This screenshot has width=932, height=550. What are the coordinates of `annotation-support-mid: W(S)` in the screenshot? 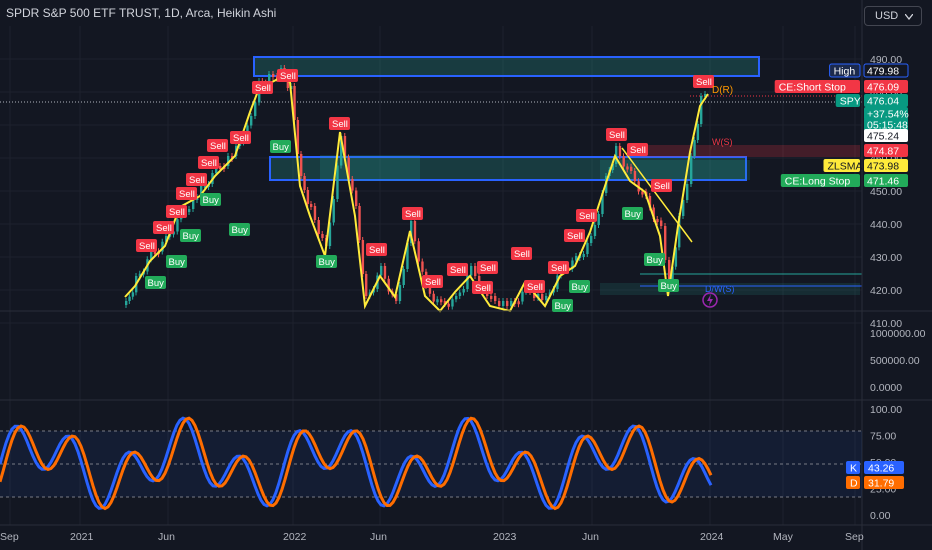 It's located at (722, 142).